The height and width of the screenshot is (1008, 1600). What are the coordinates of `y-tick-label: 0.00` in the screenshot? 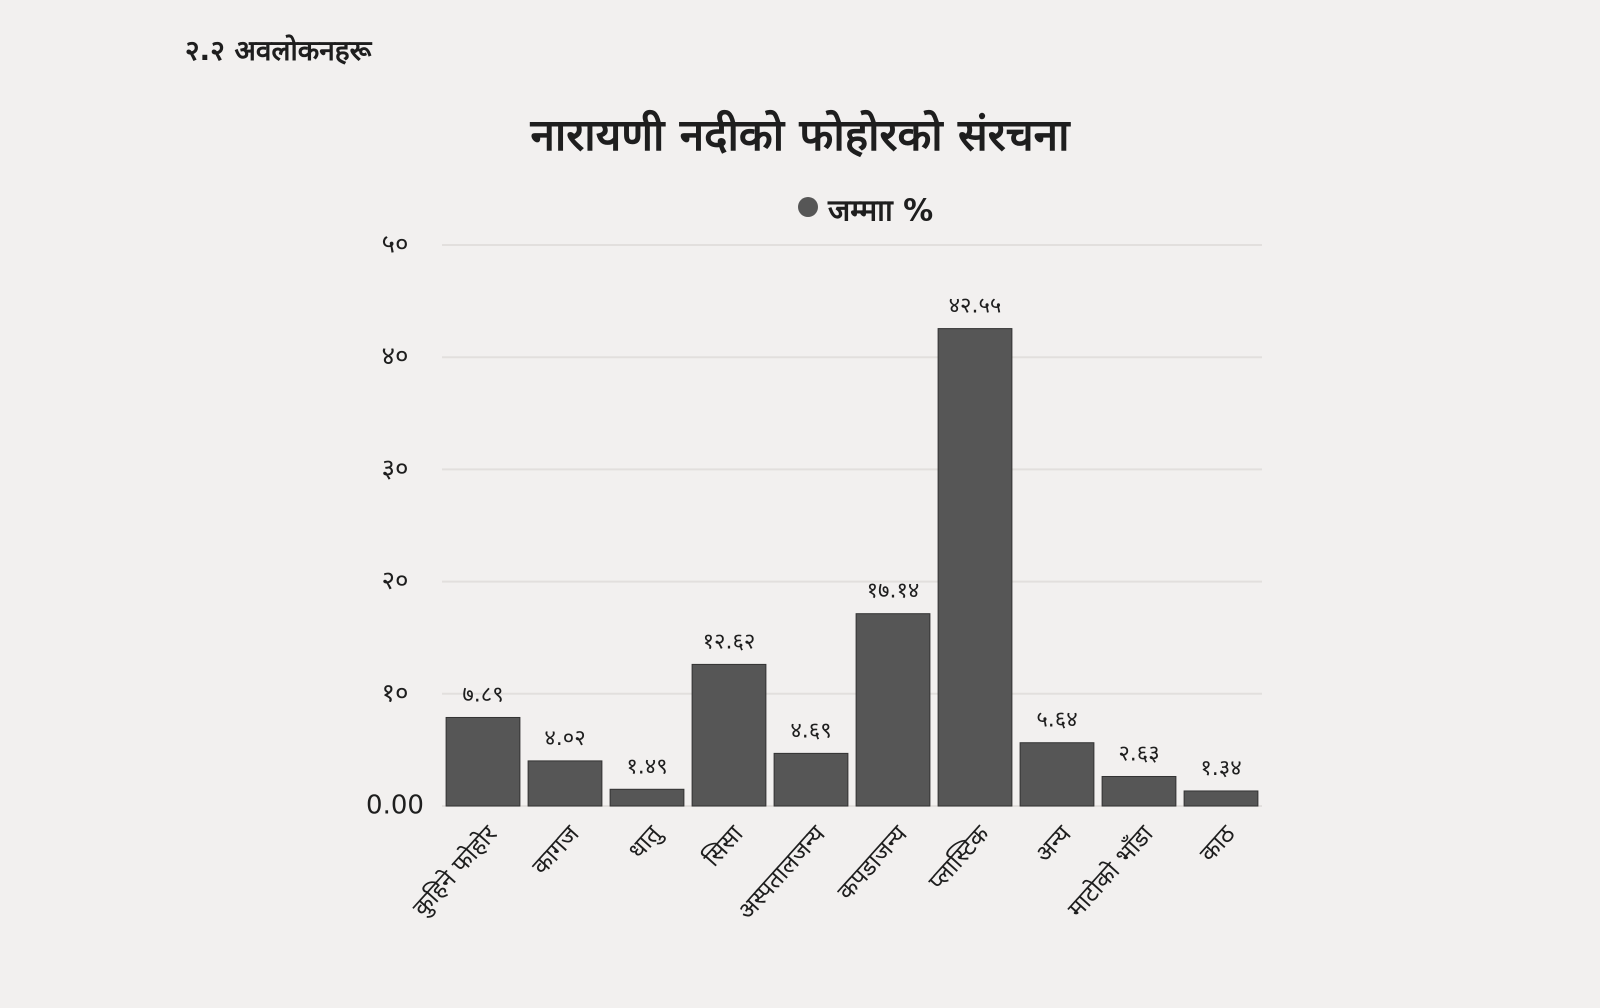 It's located at (395, 806).